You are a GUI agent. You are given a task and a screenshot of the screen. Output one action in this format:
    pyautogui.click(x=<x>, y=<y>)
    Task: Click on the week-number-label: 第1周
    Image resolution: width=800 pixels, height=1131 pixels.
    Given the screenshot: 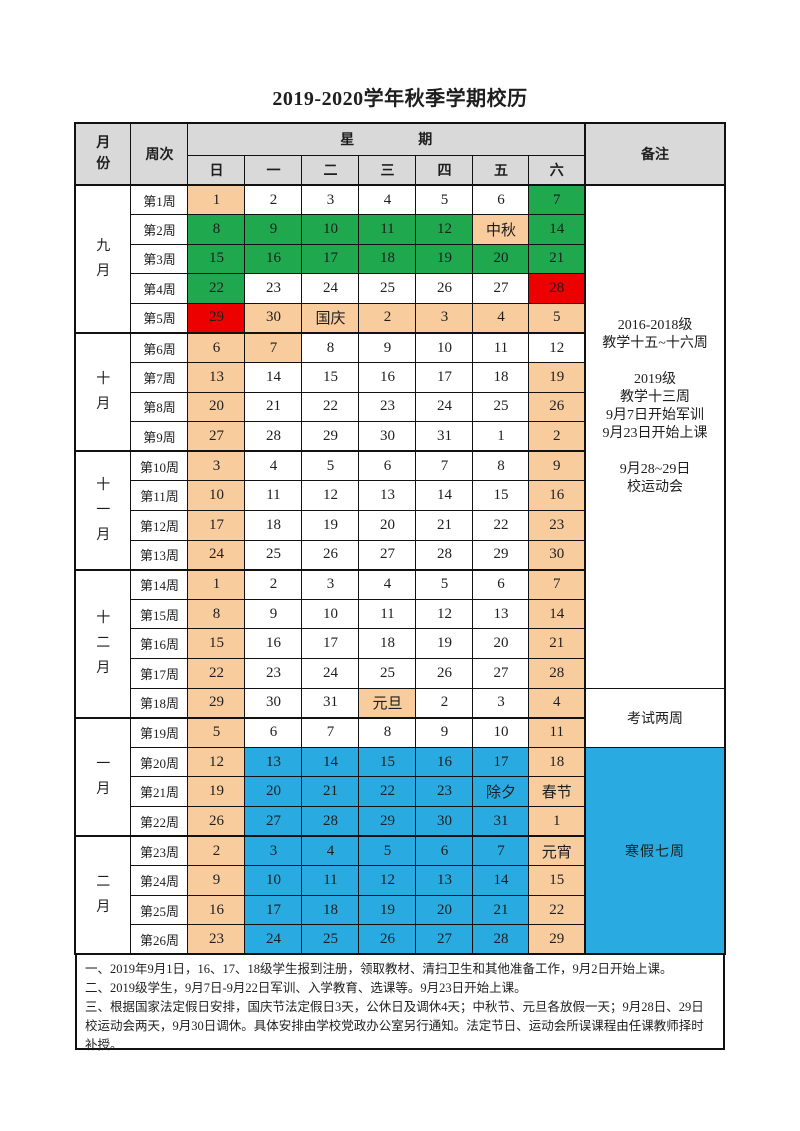 What is the action you would take?
    pyautogui.click(x=159, y=200)
    